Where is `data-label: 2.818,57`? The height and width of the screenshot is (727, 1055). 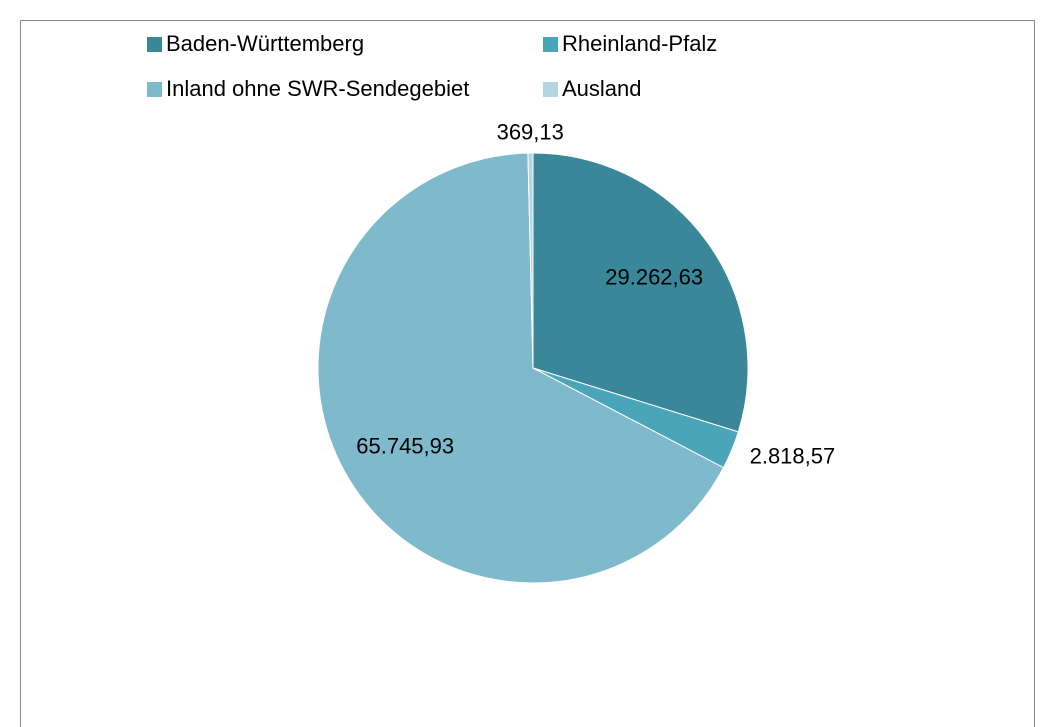 data-label: 2.818,57 is located at coordinates (793, 455).